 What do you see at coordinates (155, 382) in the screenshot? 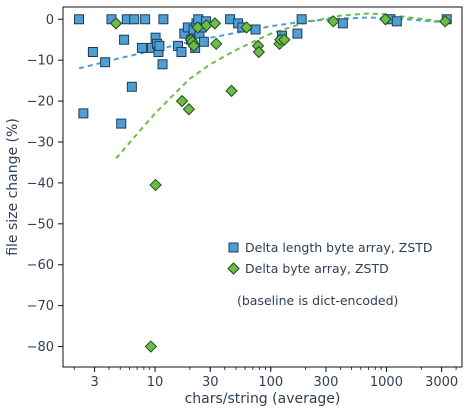
I see `x-tick-label: 10` at bounding box center [155, 382].